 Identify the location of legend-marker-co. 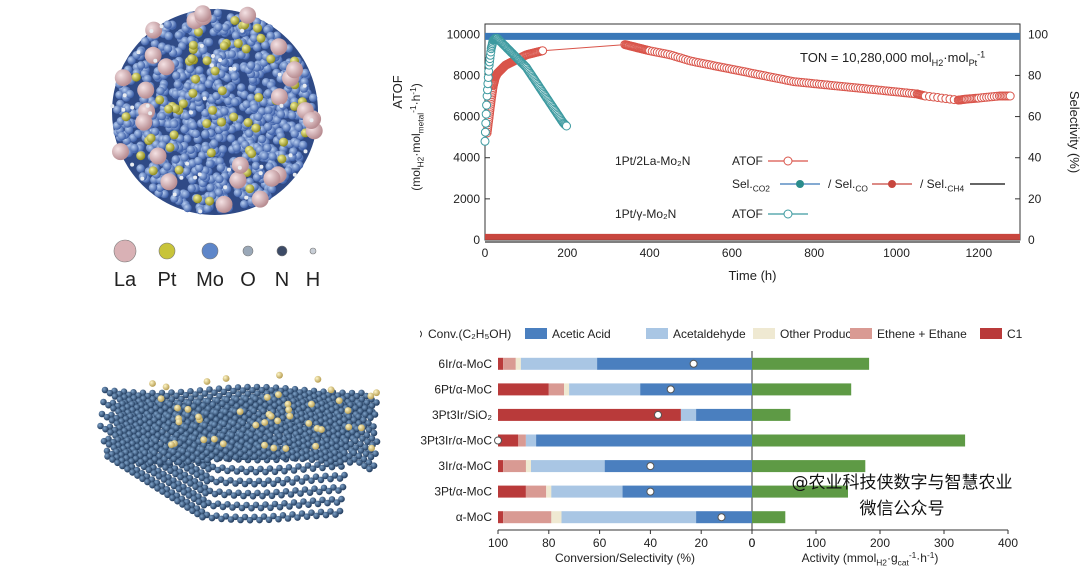
(892, 184).